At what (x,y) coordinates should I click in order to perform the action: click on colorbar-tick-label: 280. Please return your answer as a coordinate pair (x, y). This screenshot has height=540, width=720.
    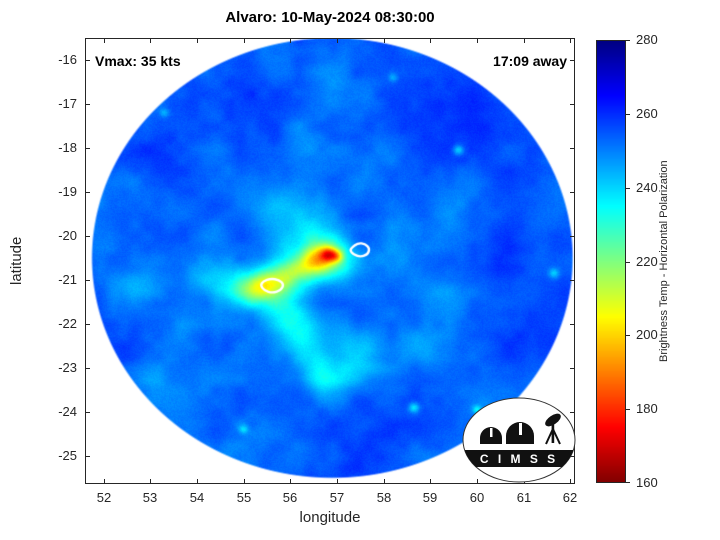
    Looking at the image, I should click on (647, 39).